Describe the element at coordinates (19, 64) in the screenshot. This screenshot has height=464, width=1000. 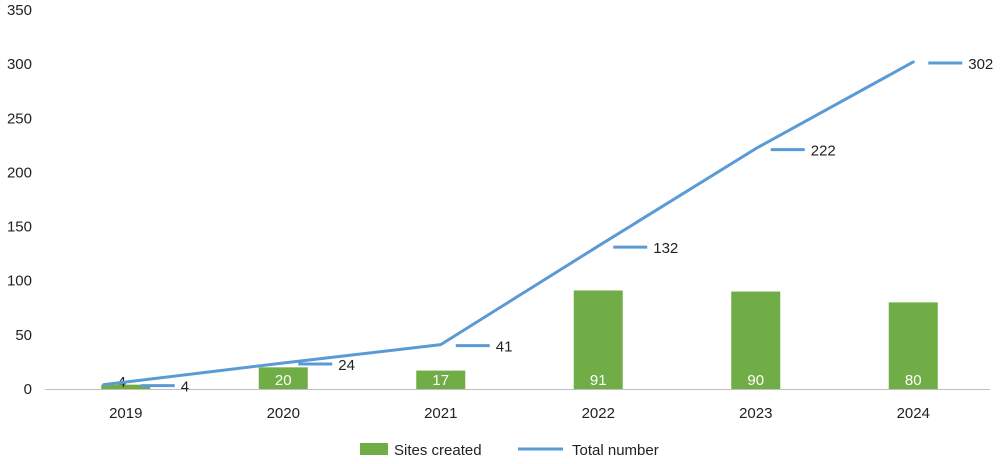
I see `y-tick-label: 300` at that location.